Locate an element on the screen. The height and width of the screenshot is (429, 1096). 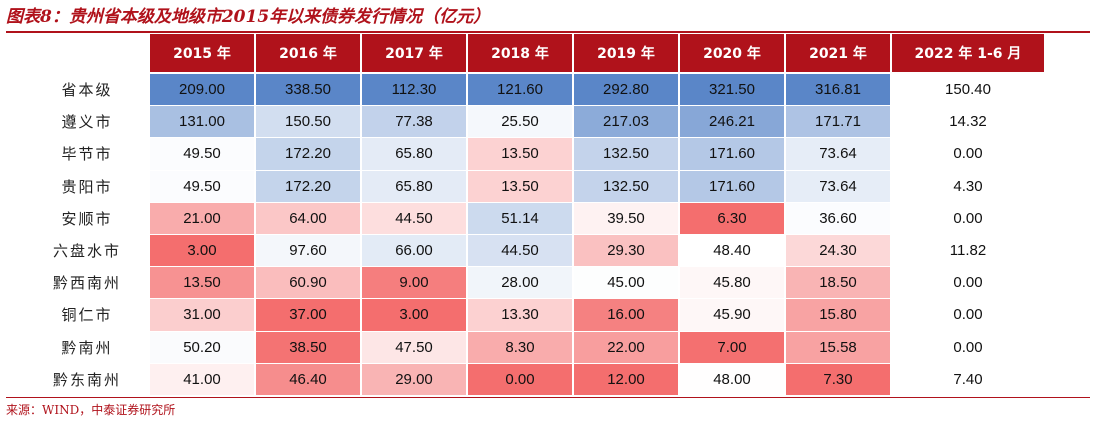
data-cell: 217.03 is located at coordinates (626, 122).